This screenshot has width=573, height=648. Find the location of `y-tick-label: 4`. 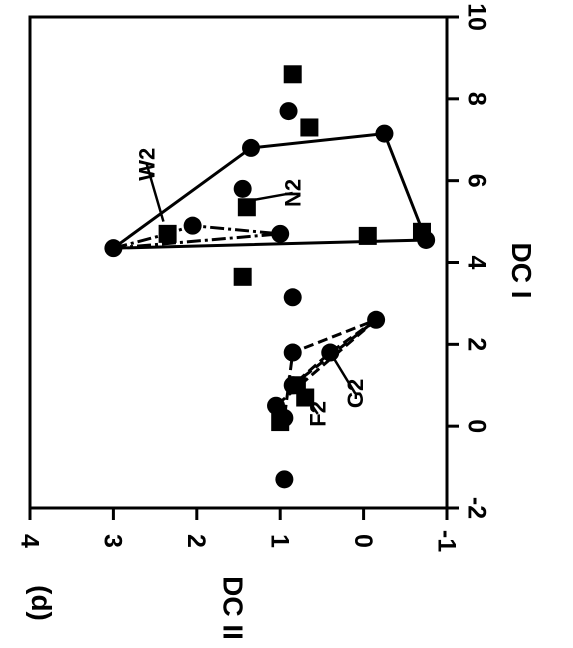

y-tick-label: 4 is located at coordinates (29, 541).